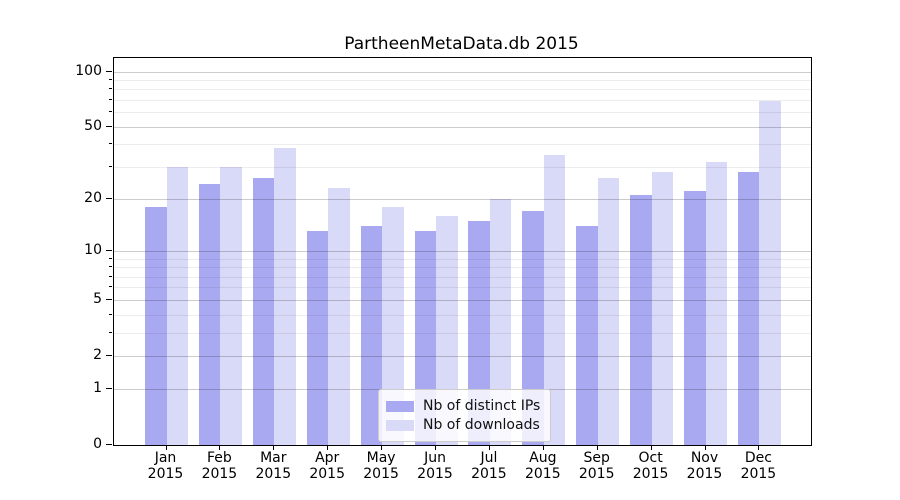 The width and height of the screenshot is (900, 500). Describe the element at coordinates (650, 474) in the screenshot. I see `x-tick-year-oct: 2015` at that location.